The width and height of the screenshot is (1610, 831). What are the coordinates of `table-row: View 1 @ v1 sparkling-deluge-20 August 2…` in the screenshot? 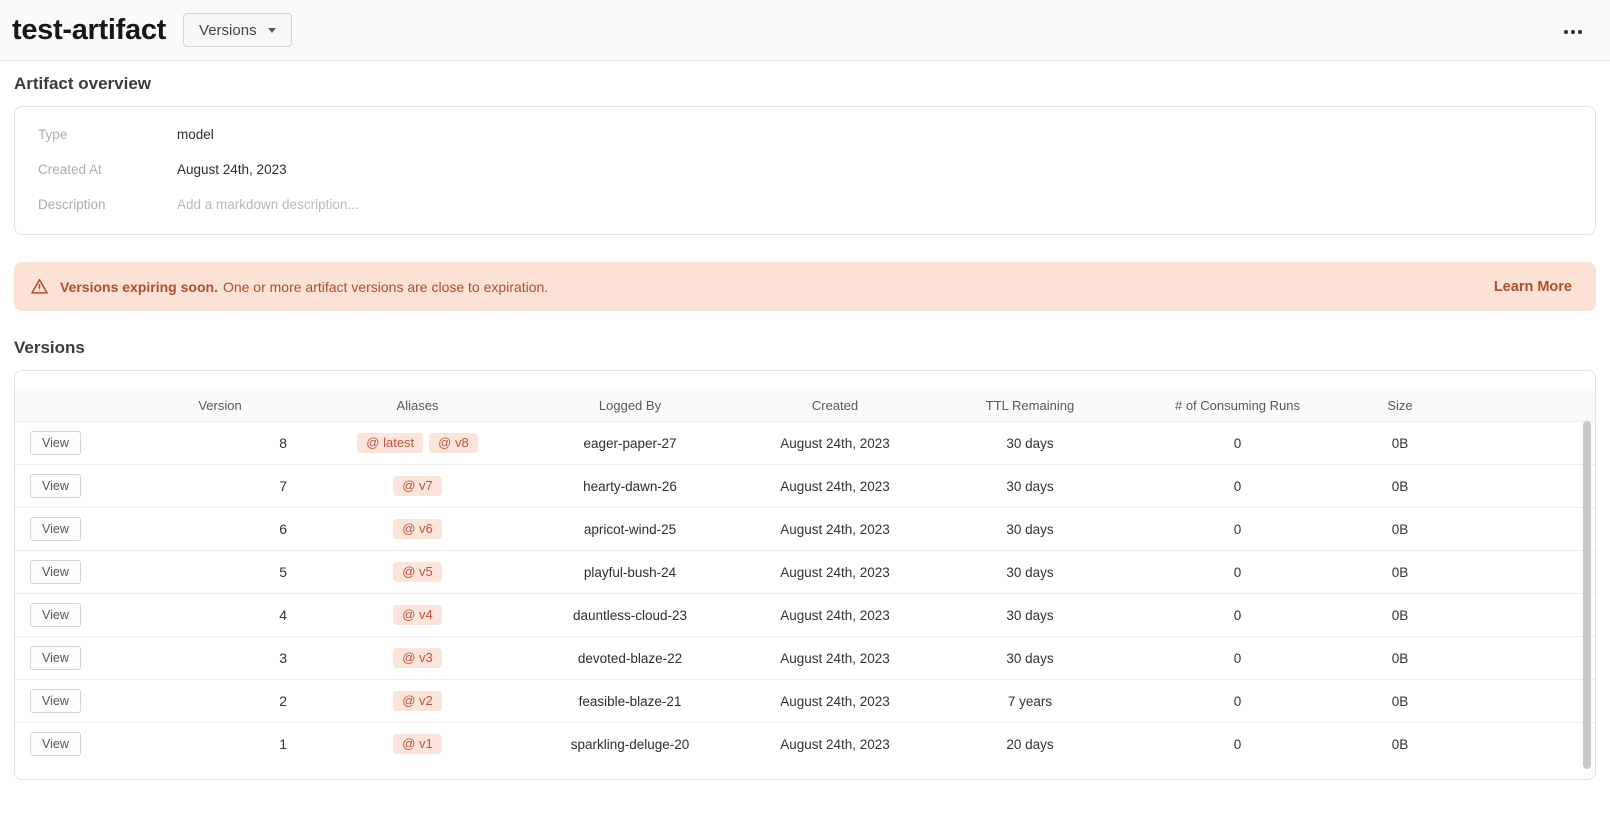 It's located at (805, 743).